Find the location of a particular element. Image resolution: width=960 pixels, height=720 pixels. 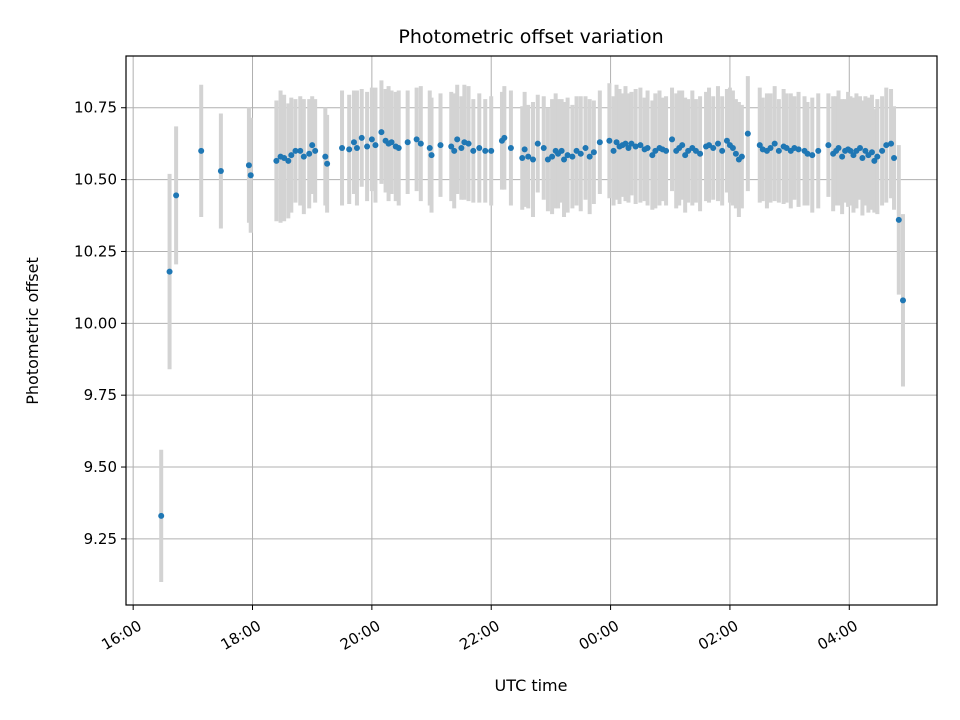

x-tick-label: 20:00 is located at coordinates (360, 635).